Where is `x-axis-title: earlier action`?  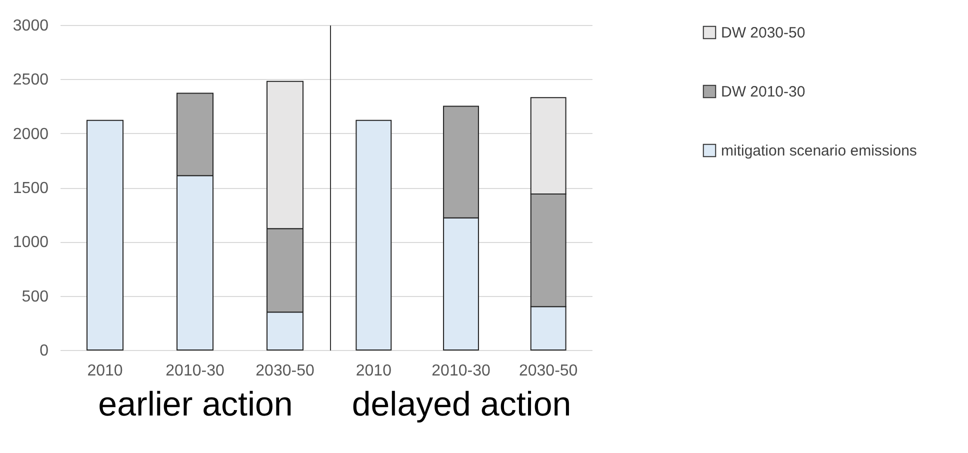 x-axis-title: earlier action is located at coordinates (195, 405).